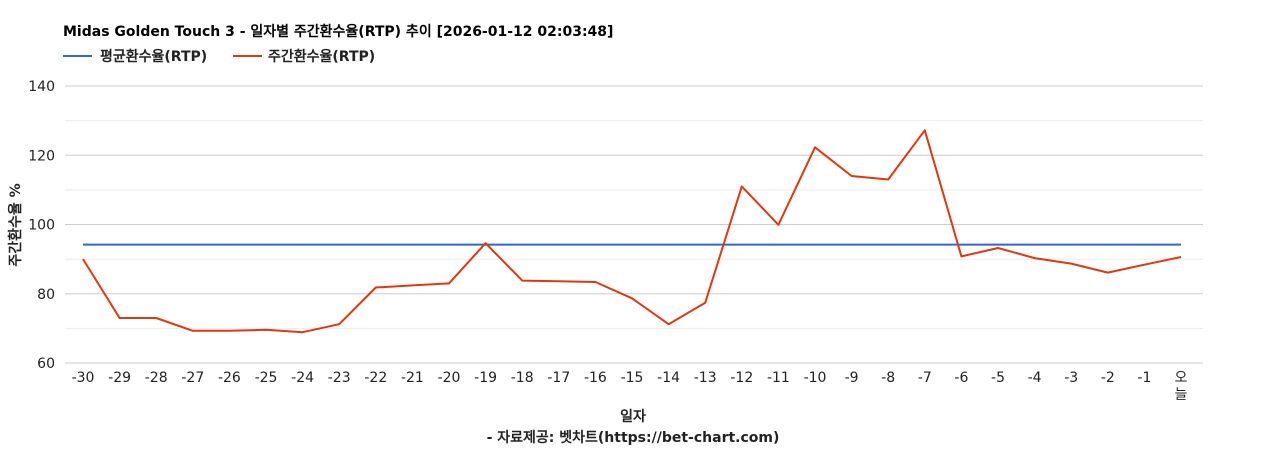  I want to click on x-tick-label: -30, so click(83, 378).